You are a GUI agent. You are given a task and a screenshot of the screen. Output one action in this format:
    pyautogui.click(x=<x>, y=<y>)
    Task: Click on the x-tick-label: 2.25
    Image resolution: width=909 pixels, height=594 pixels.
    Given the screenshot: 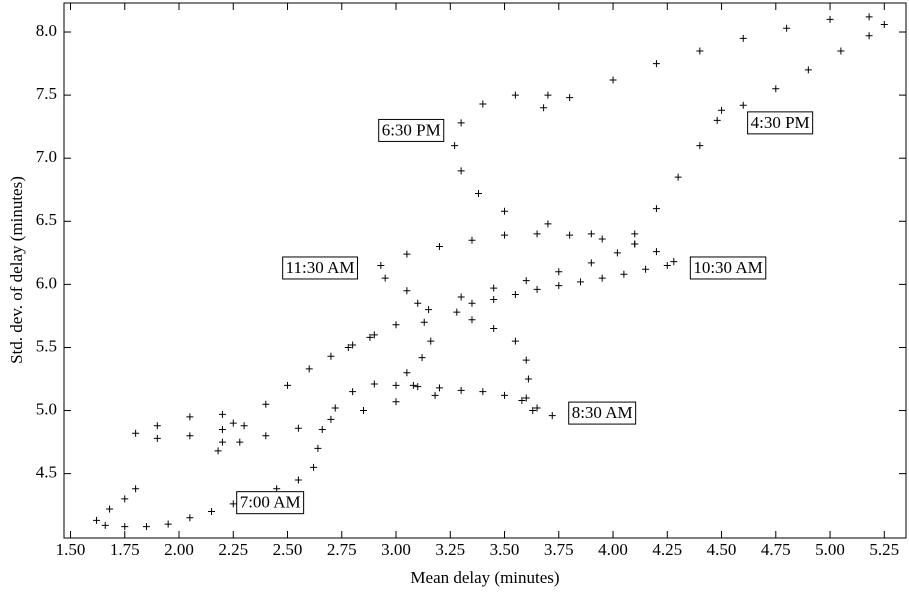 What is the action you would take?
    pyautogui.click(x=233, y=549)
    